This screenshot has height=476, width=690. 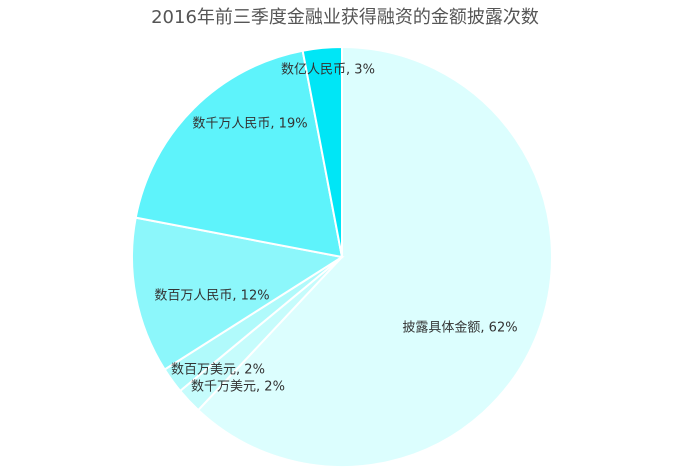 I want to click on slice-label: 数千万人民币, 19%, so click(x=249, y=124).